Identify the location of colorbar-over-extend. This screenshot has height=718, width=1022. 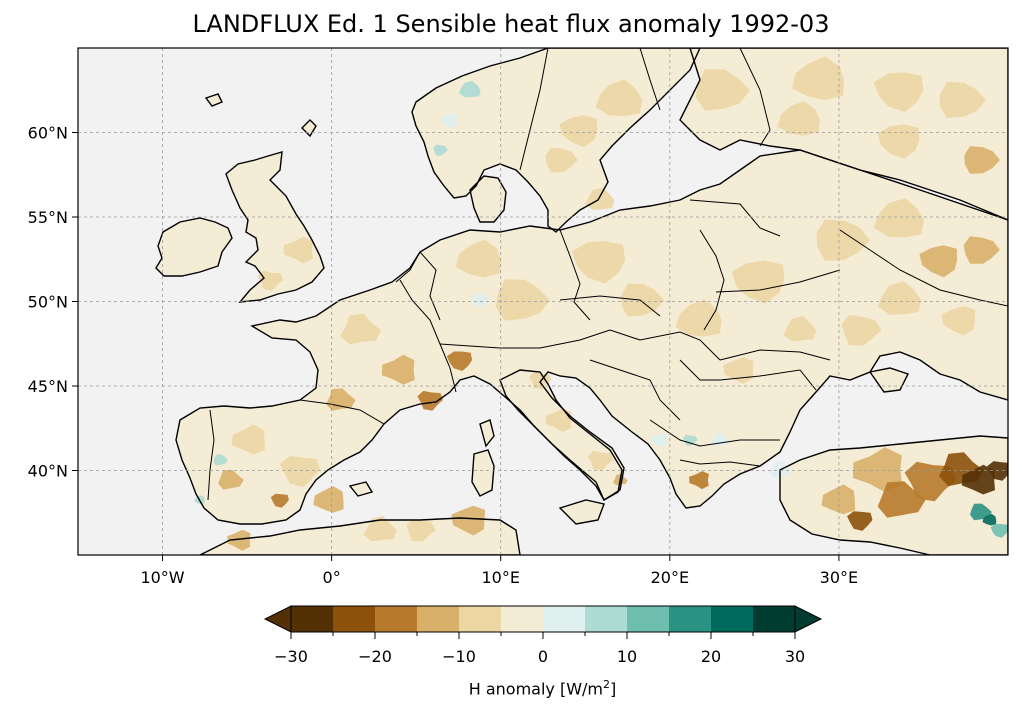
(808, 619).